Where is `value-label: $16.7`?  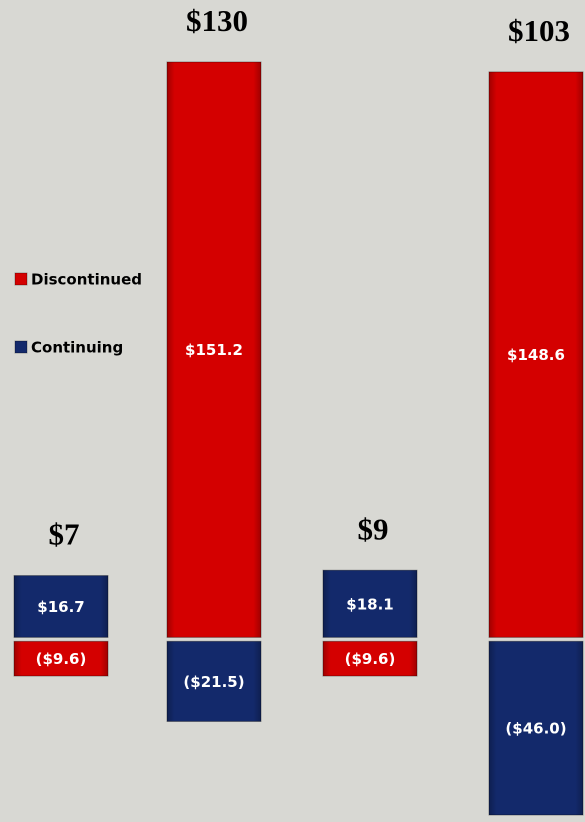 value-label: $16.7 is located at coordinates (60, 607).